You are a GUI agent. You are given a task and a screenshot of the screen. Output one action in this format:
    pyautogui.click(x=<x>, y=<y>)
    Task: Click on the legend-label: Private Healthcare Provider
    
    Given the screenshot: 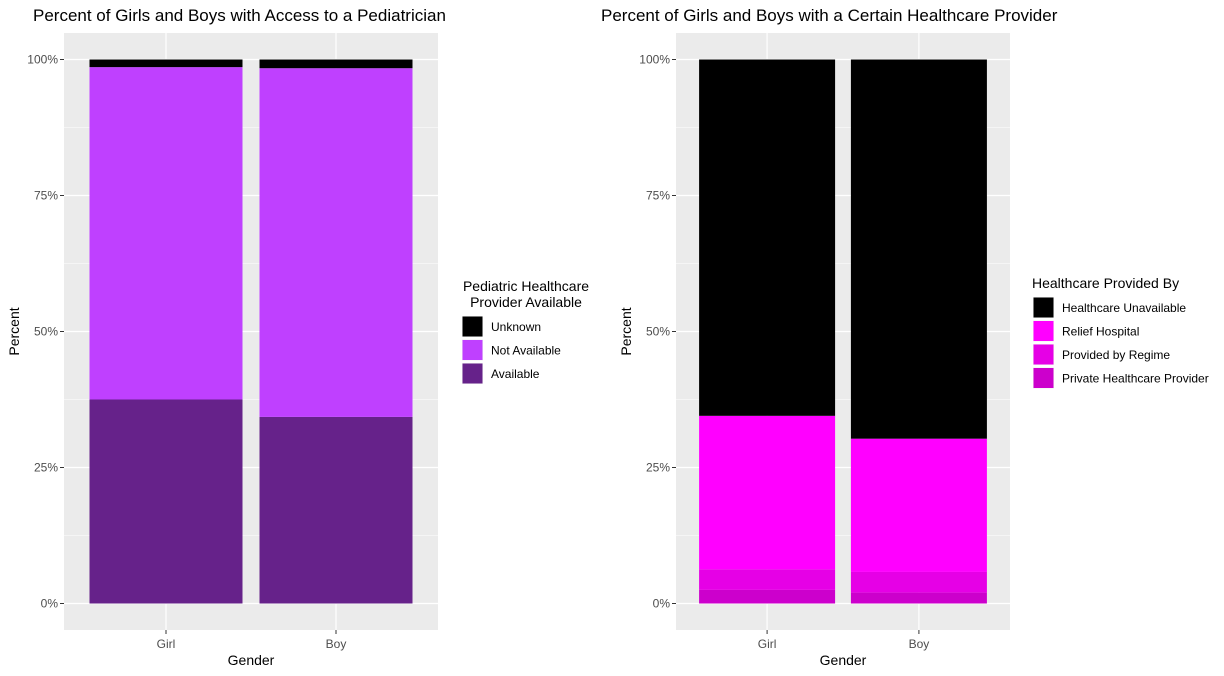 What is the action you would take?
    pyautogui.click(x=1135, y=379)
    